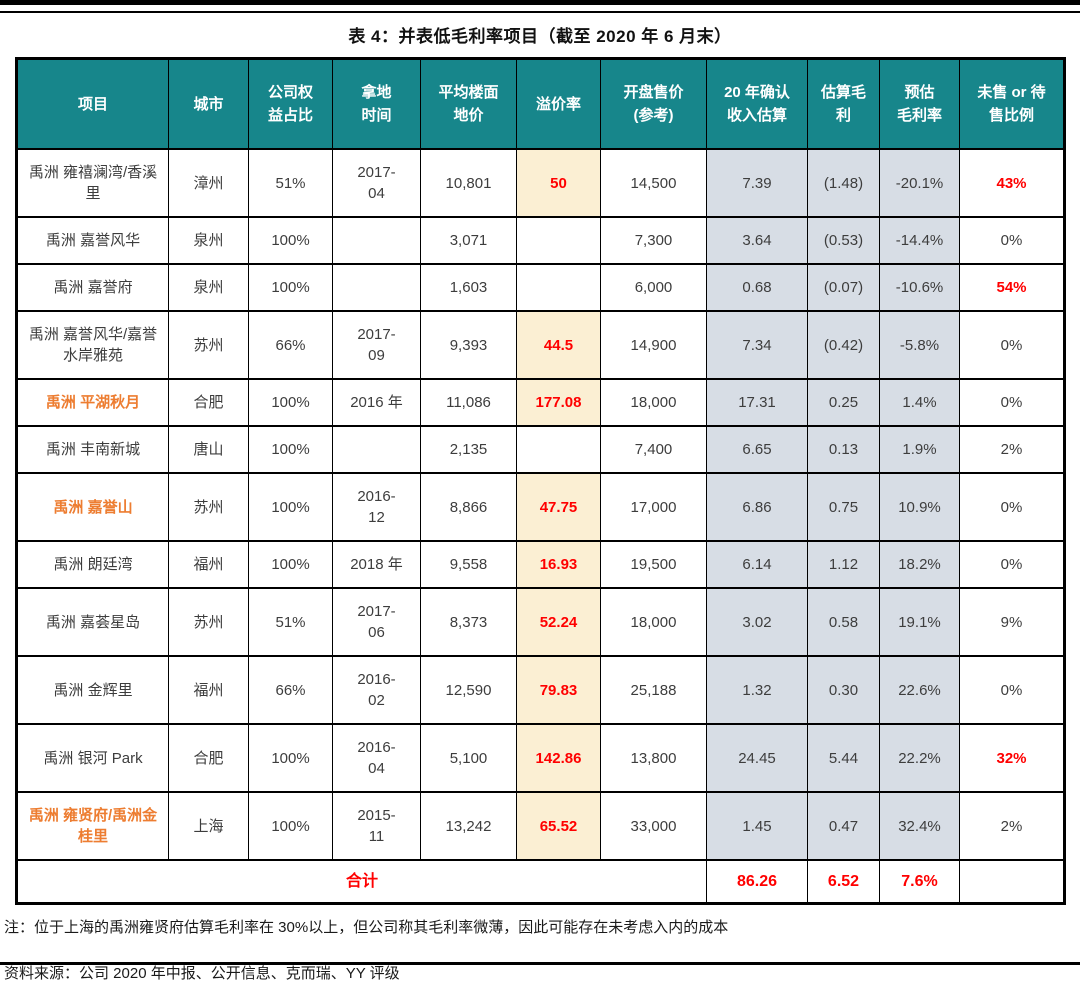  Describe the element at coordinates (843, 507) in the screenshot. I see `cell-gross-profit: 0.75` at that location.